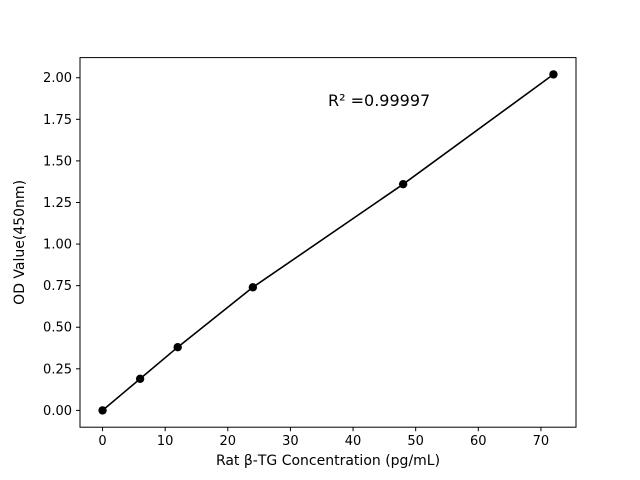 The image size is (640, 480). I want to click on y-axis-label: OD Value(450nm), so click(20, 242).